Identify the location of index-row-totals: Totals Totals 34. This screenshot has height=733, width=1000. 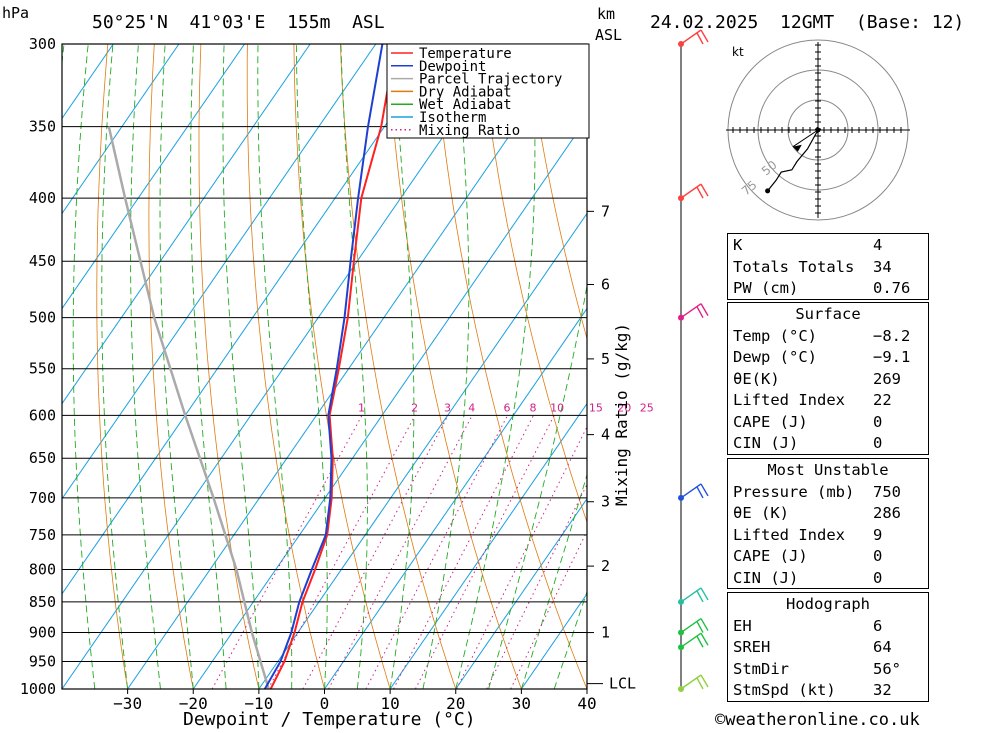
(812, 266).